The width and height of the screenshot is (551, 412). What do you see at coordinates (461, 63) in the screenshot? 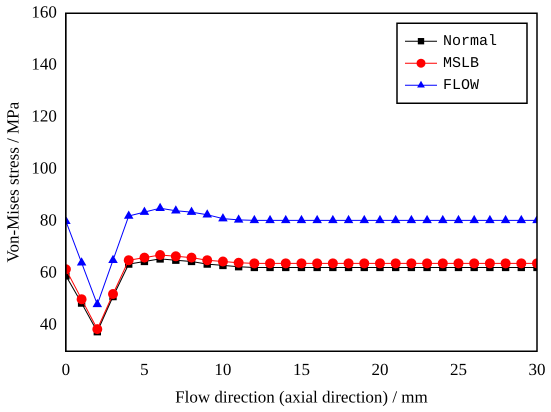
I see `legend-label: MSLB` at bounding box center [461, 63].